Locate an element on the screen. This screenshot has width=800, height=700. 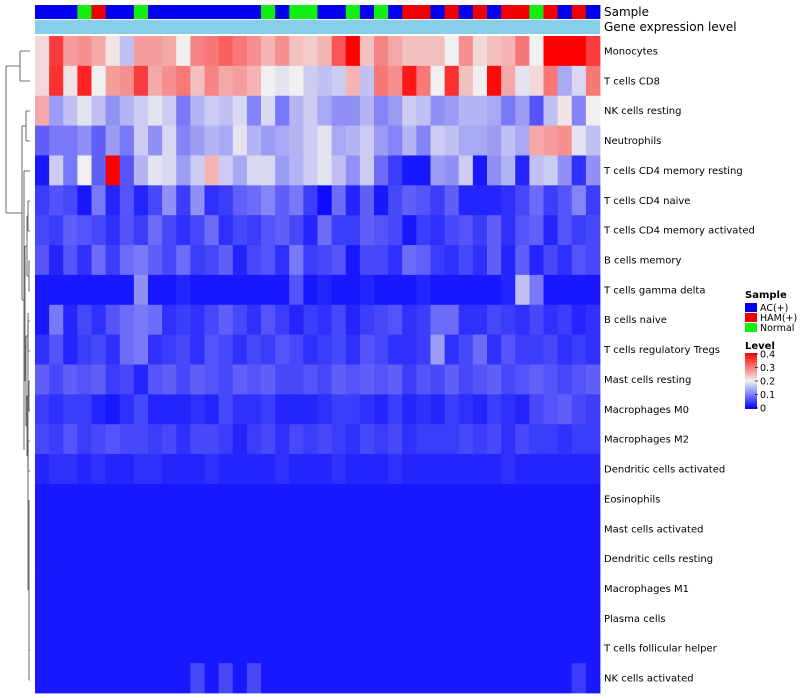
expression-annotation-cell is located at coordinates (317, 27).